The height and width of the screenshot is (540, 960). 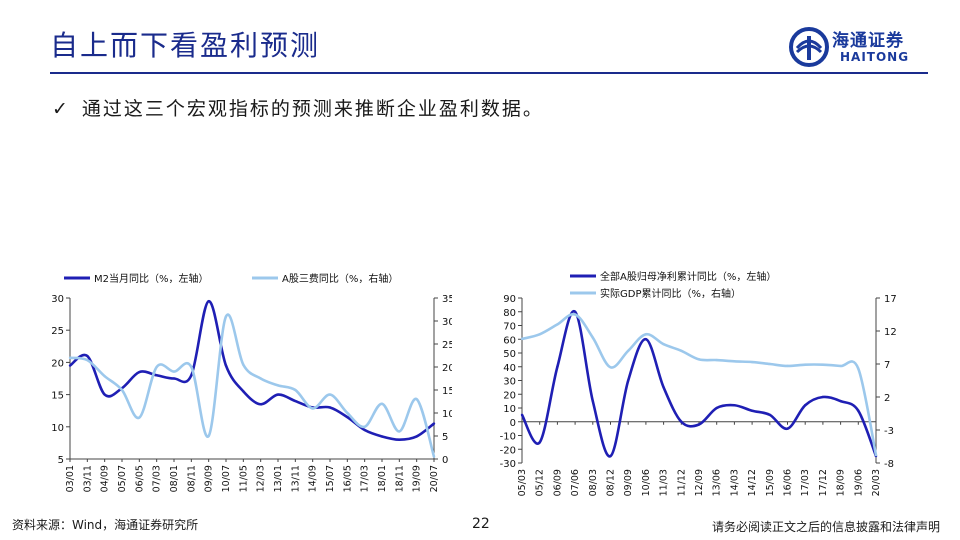 What do you see at coordinates (151, 278) in the screenshot?
I see `legend-label-1: M2当月同比（%，左轴）` at bounding box center [151, 278].